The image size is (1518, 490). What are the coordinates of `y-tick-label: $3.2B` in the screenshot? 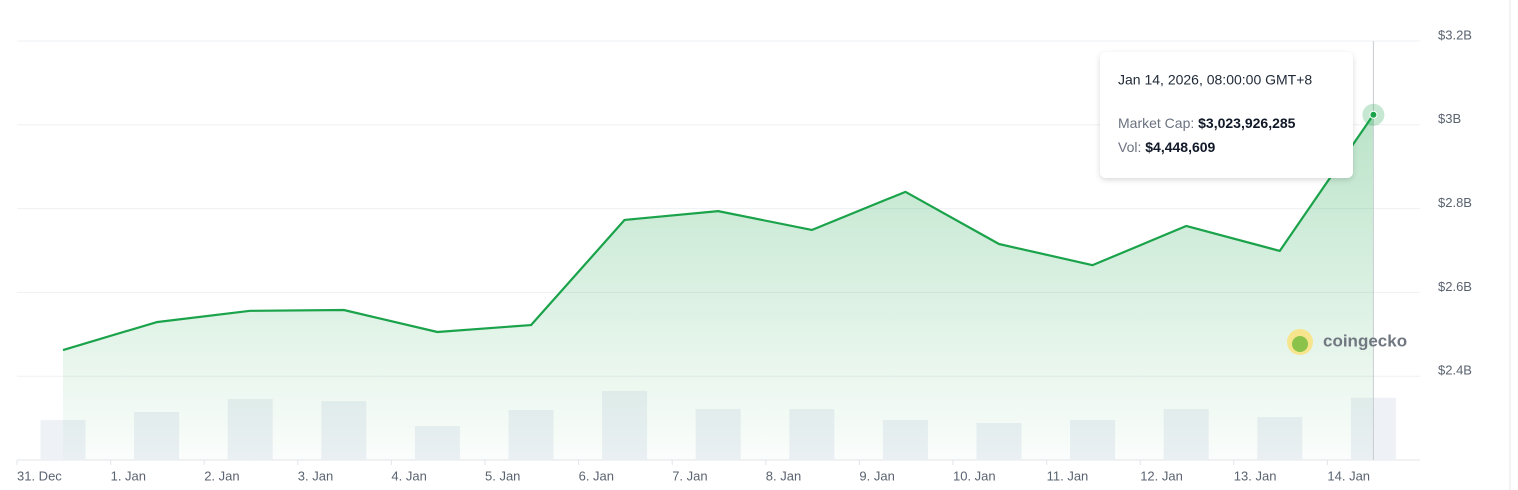 It's located at (1455, 34).